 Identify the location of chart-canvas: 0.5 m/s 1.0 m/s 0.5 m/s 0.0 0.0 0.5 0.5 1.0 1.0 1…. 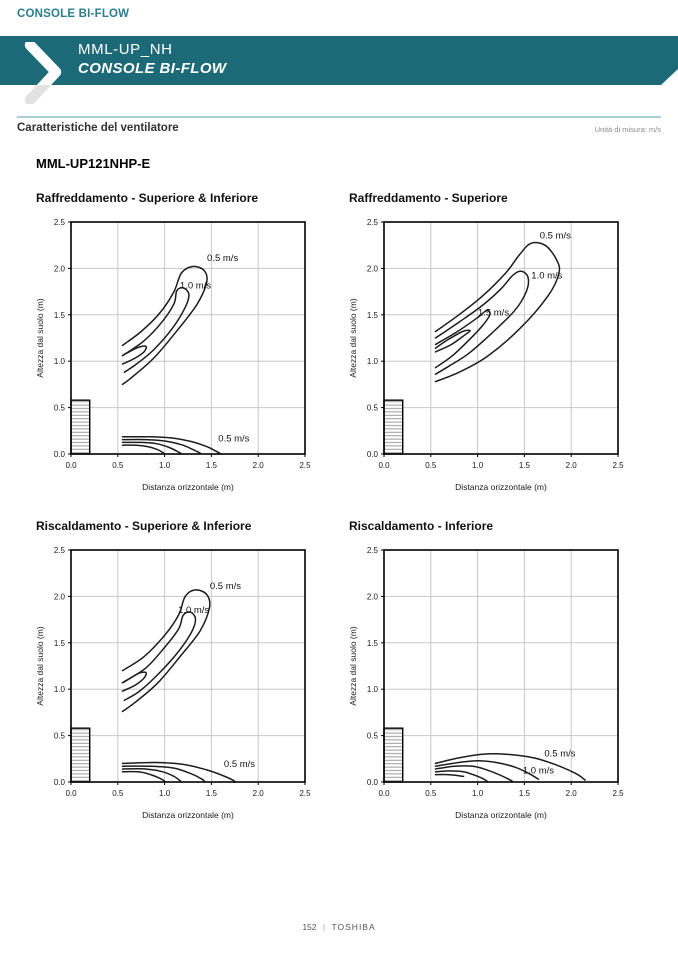
(182, 359).